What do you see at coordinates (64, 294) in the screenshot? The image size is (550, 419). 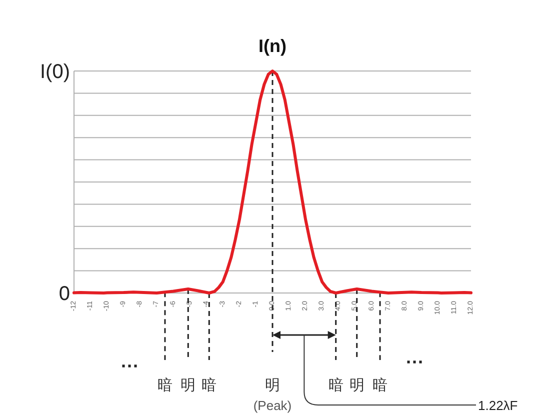 I see `text: 0` at bounding box center [64, 294].